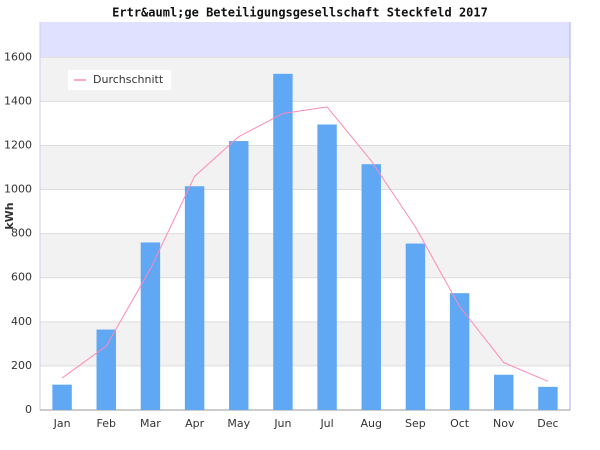  Describe the element at coordinates (150, 423) in the screenshot. I see `x-tick-label: Mar` at that location.